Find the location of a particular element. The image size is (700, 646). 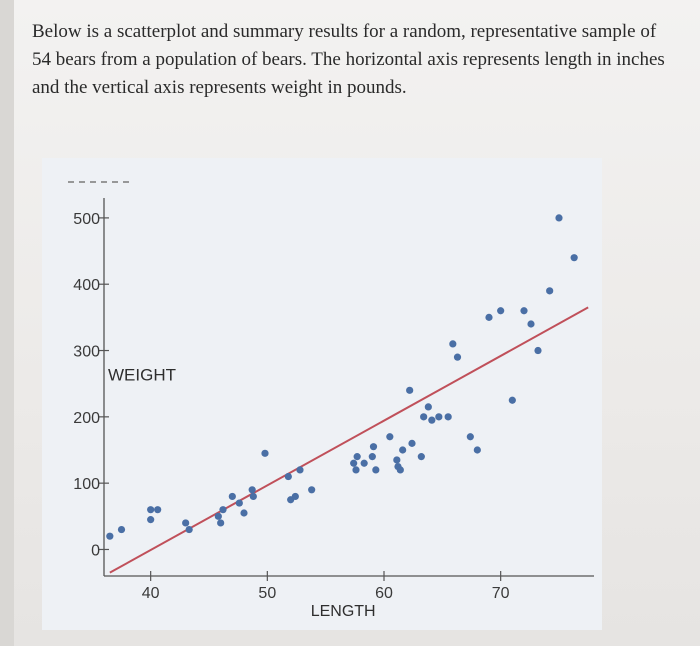

x-tick-label: 40 is located at coordinates (151, 593).